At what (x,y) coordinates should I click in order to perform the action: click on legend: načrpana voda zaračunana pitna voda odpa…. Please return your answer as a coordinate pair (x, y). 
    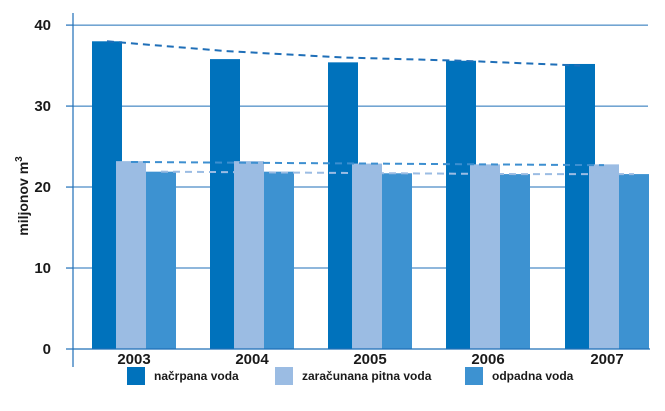
    Looking at the image, I should click on (332, 376).